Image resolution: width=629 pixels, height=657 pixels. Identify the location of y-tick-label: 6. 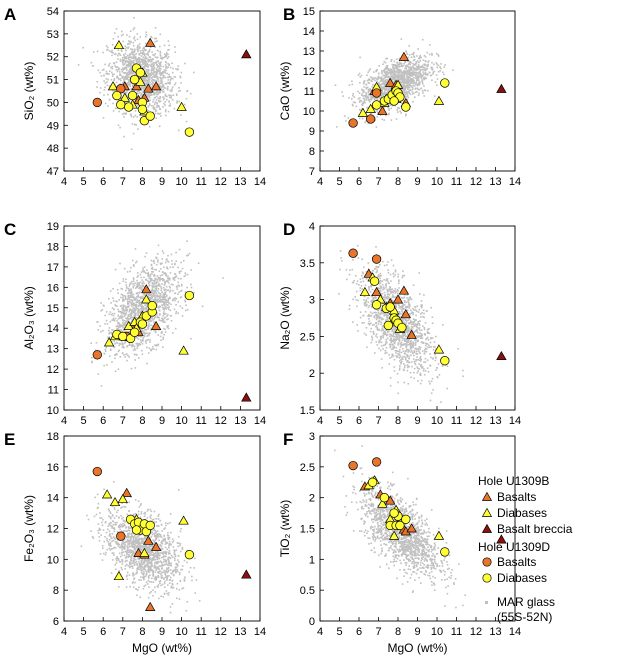
(56, 622).